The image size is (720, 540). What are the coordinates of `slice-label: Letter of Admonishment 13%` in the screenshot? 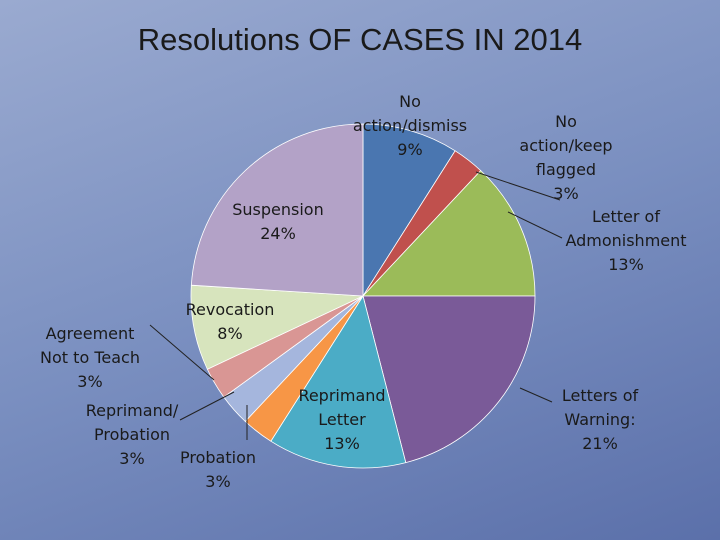 It's located at (626, 241).